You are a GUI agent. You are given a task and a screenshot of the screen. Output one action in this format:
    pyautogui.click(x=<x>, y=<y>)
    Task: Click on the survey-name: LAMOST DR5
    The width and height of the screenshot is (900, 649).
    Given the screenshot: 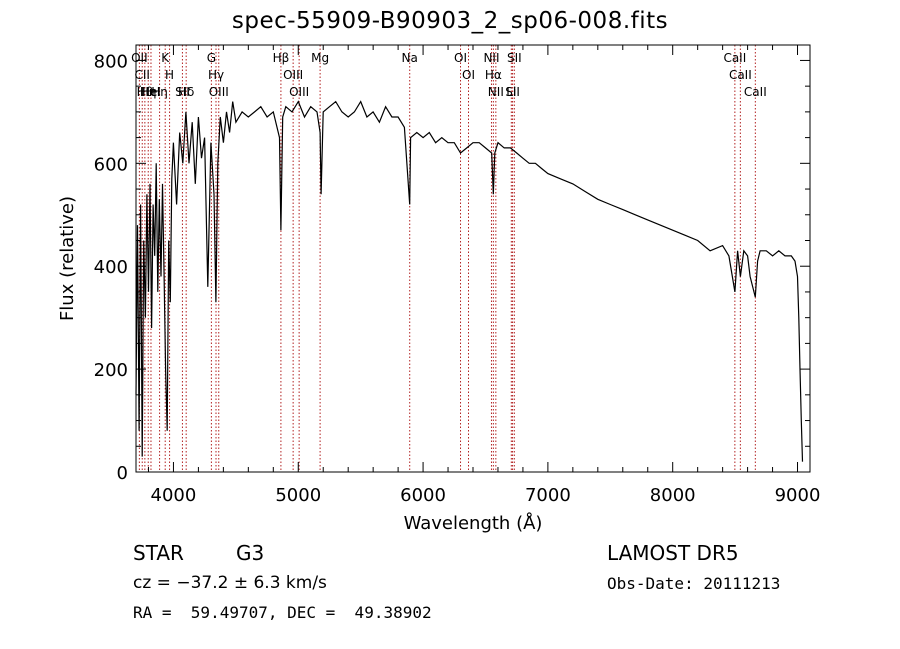 What is the action you would take?
    pyautogui.click(x=673, y=553)
    